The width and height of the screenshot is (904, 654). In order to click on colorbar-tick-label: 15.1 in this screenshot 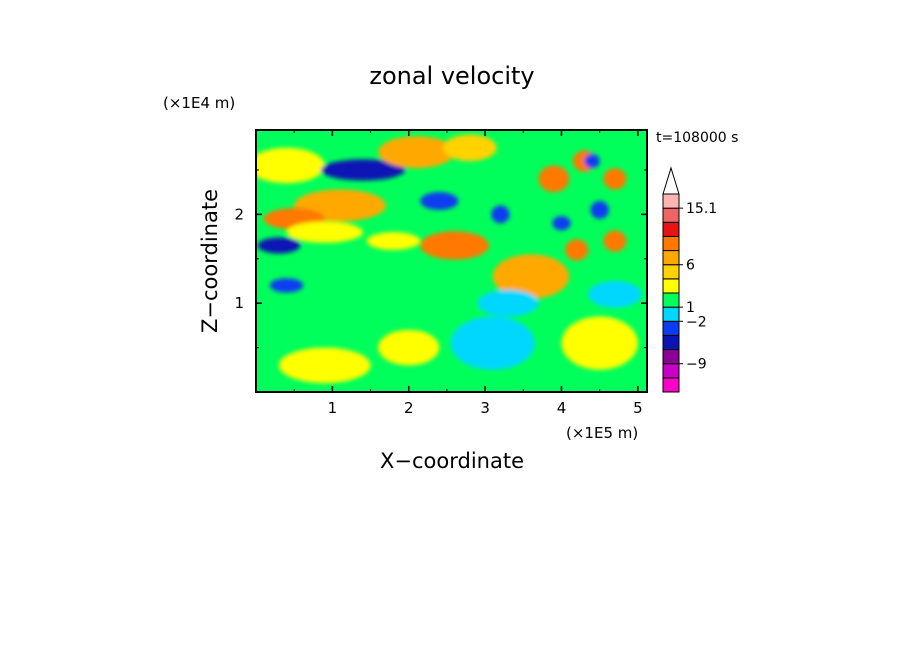, I will do `click(701, 209)`.